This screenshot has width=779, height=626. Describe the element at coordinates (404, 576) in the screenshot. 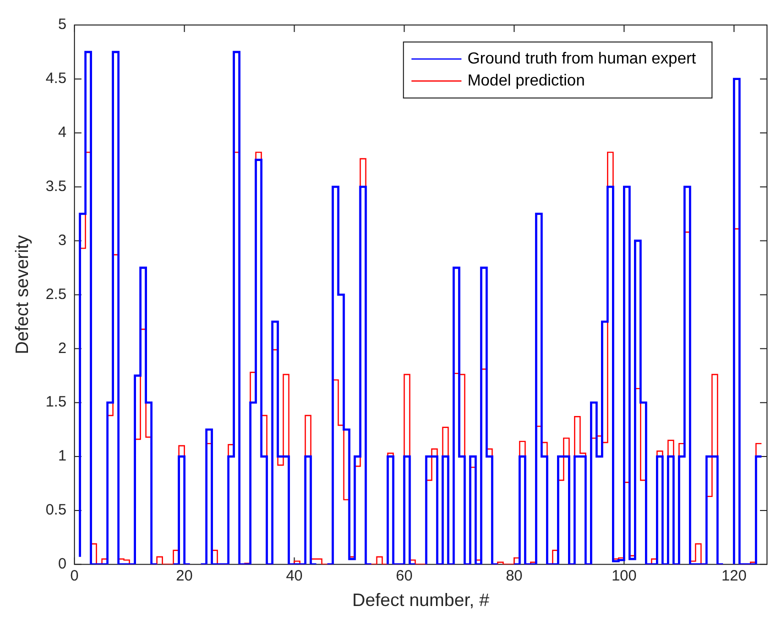

I see `x-tick-label: 60` at that location.